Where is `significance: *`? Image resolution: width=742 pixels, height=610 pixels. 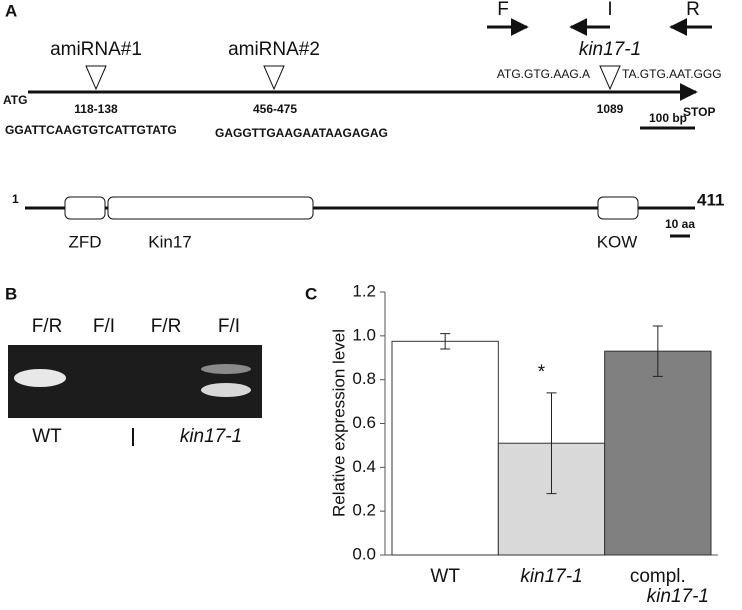 significance: * is located at coordinates (542, 372).